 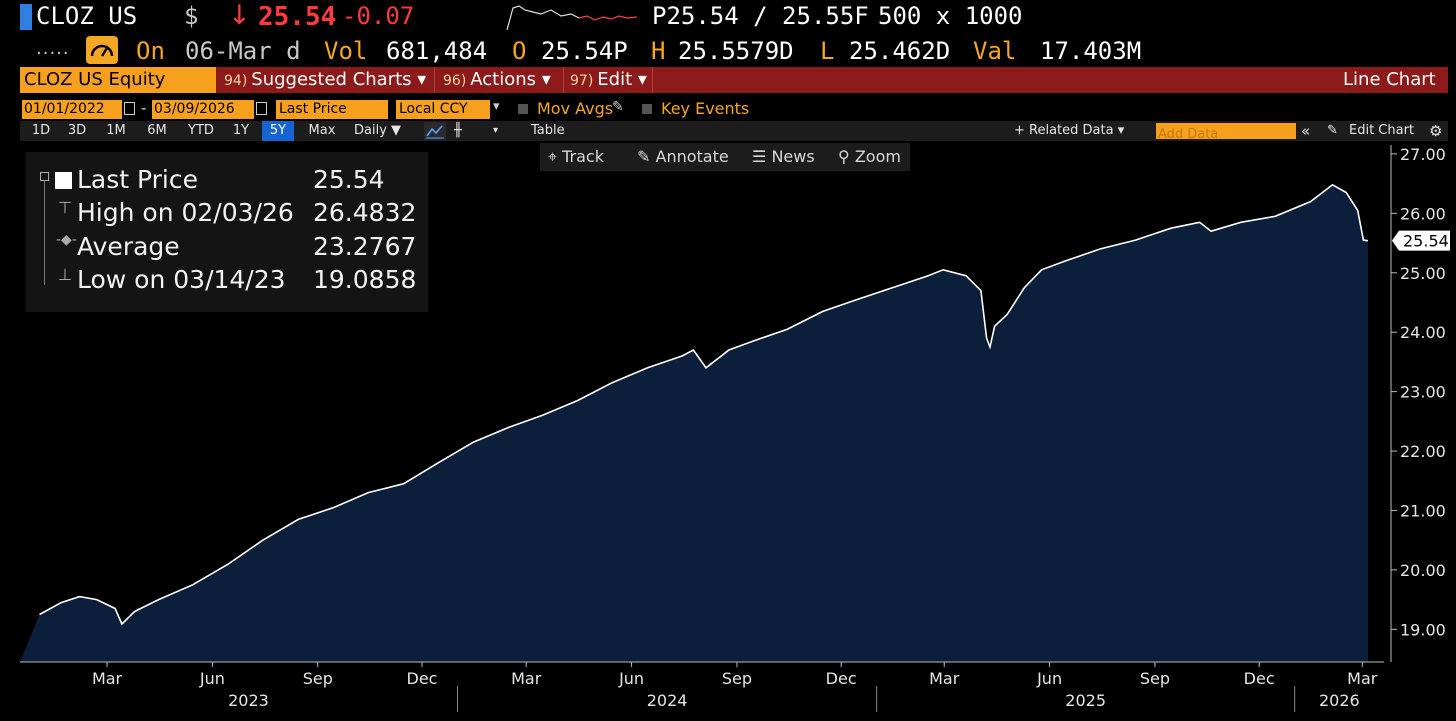 What do you see at coordinates (65, 274) in the screenshot?
I see `low-marker-icon: ⊥` at bounding box center [65, 274].